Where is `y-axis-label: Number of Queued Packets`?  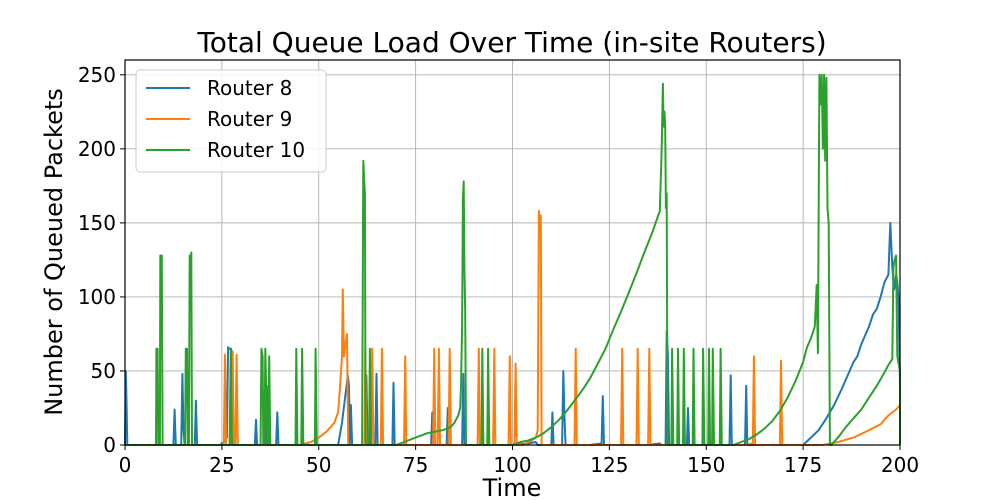
y-axis-label: Number of Queued Packets is located at coordinates (54, 252).